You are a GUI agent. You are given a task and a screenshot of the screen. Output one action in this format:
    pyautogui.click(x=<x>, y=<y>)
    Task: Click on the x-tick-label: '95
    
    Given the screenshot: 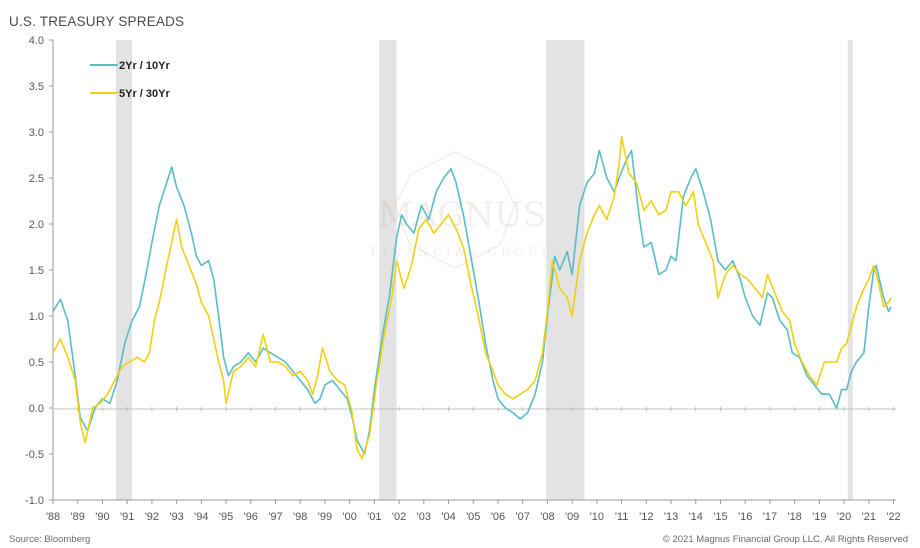 What is the action you would take?
    pyautogui.click(x=226, y=517)
    